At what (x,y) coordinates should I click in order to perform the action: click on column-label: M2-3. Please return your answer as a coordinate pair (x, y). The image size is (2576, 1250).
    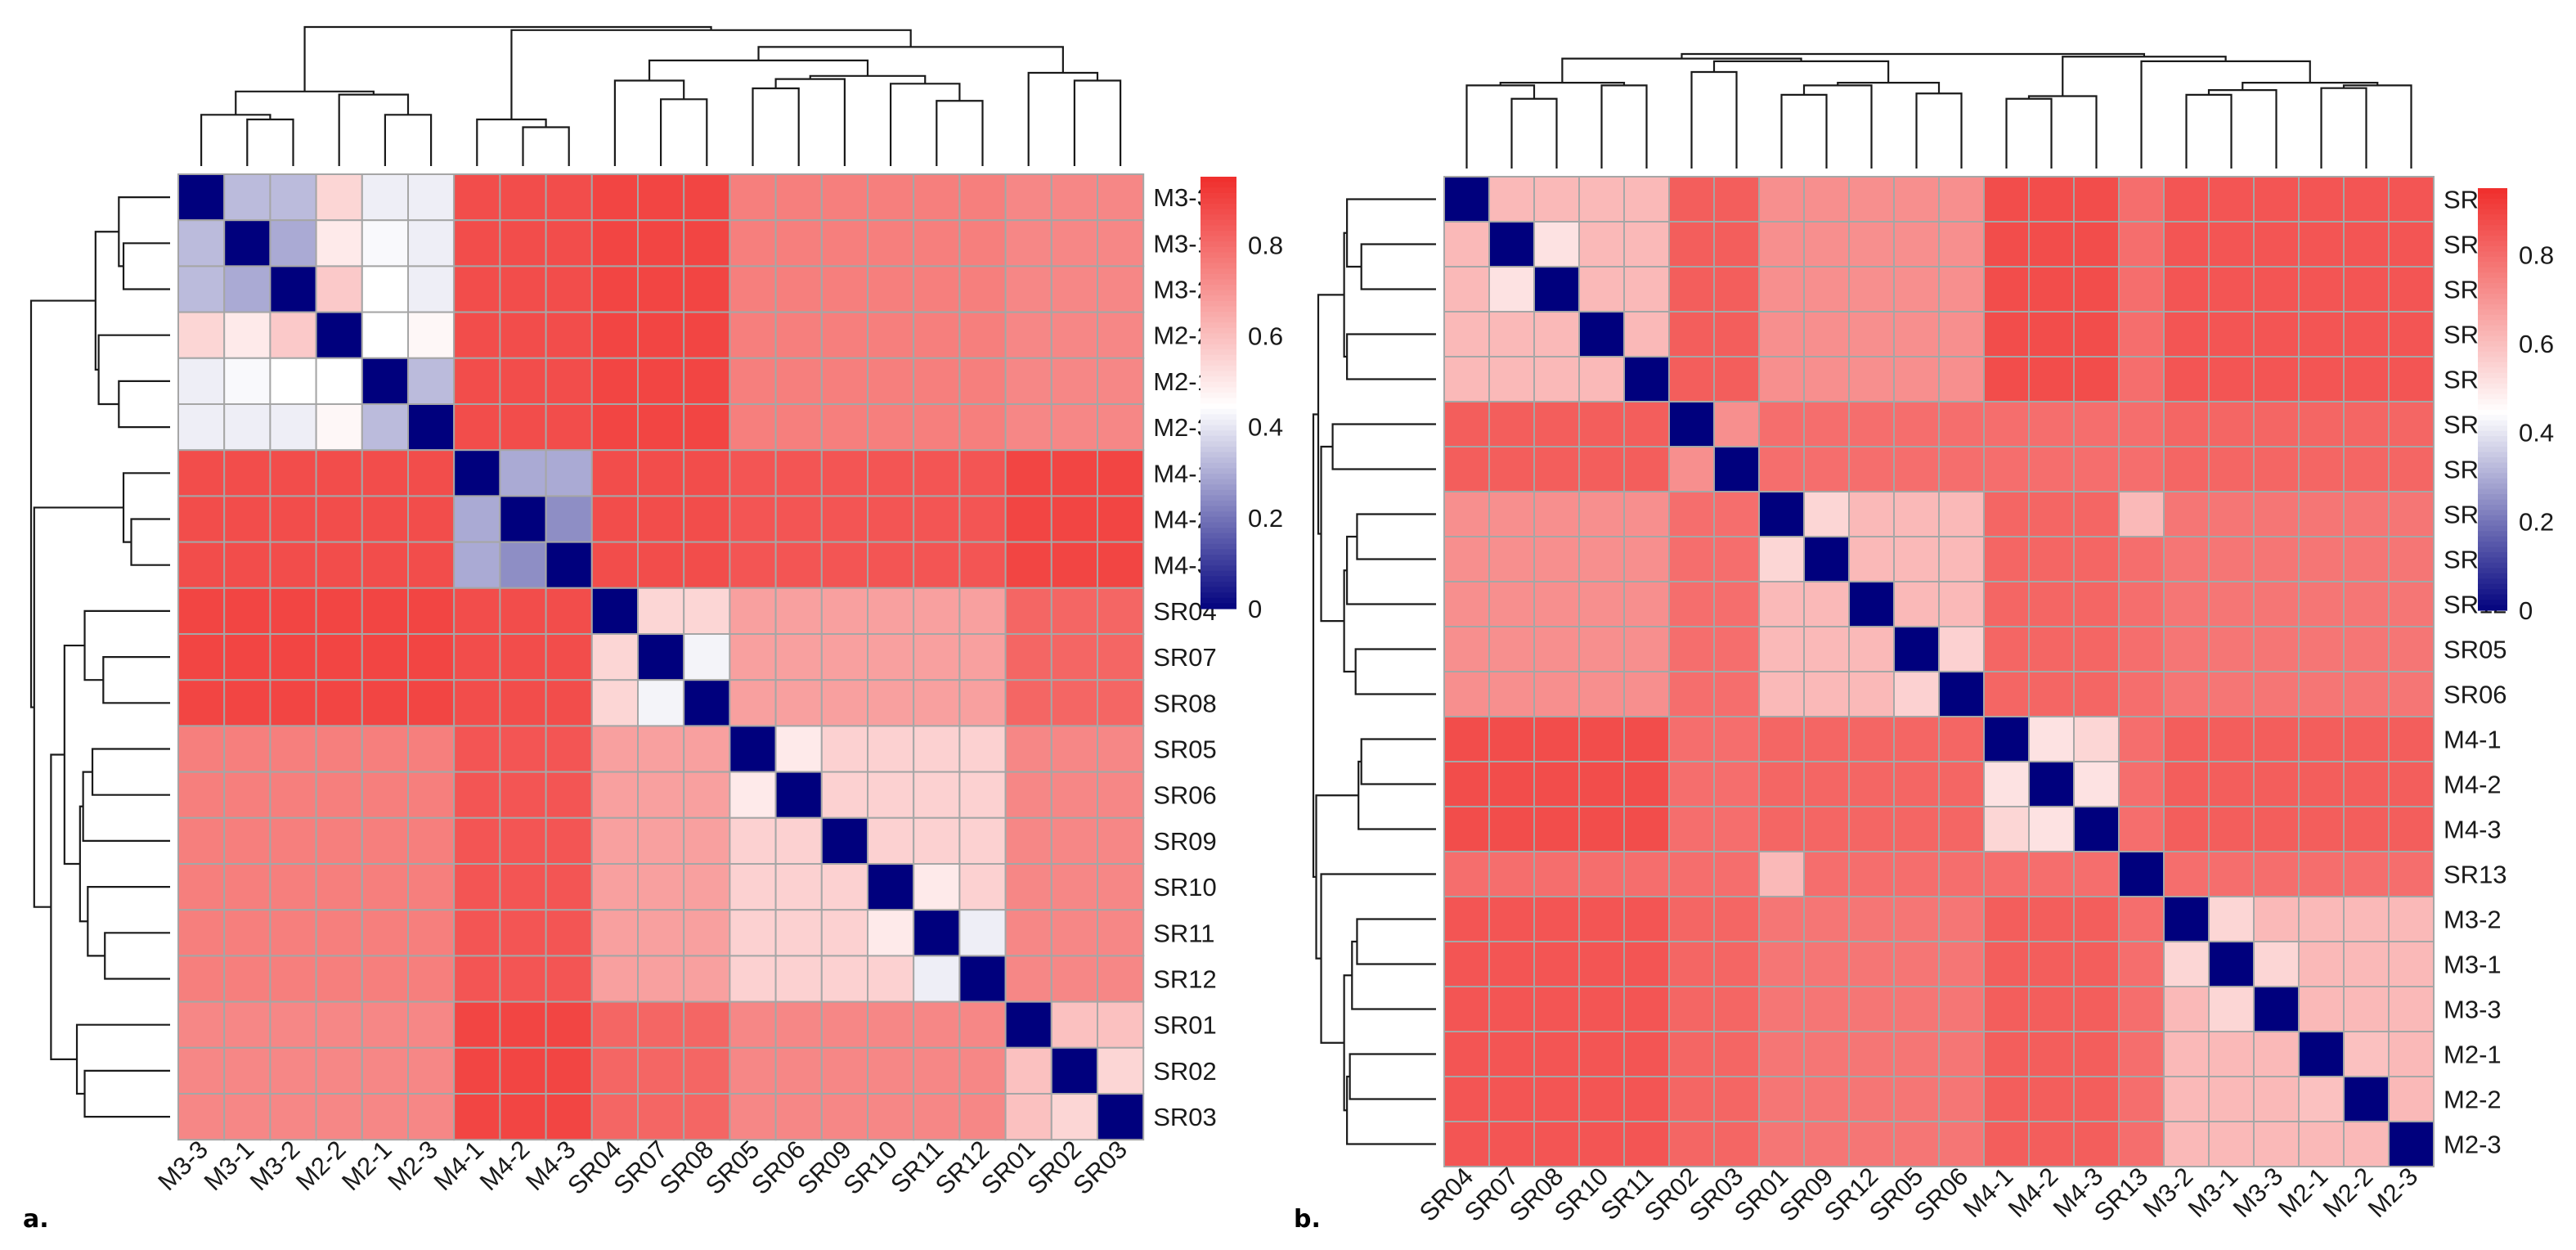
    Looking at the image, I should click on (2394, 1192).